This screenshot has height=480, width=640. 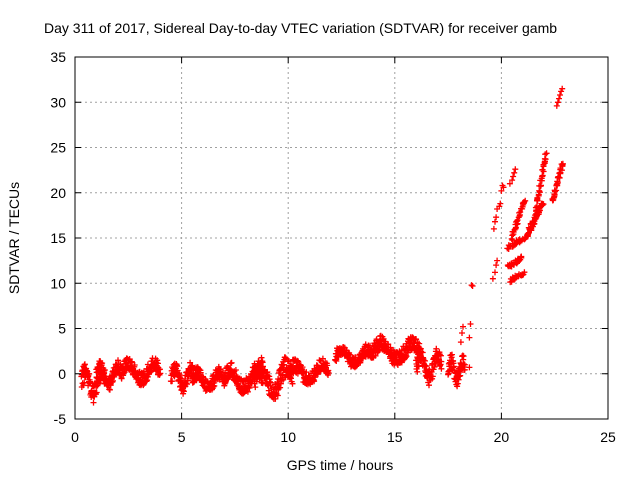 I want to click on y-axis-label: SDTVAR / TECUs, so click(x=14, y=238).